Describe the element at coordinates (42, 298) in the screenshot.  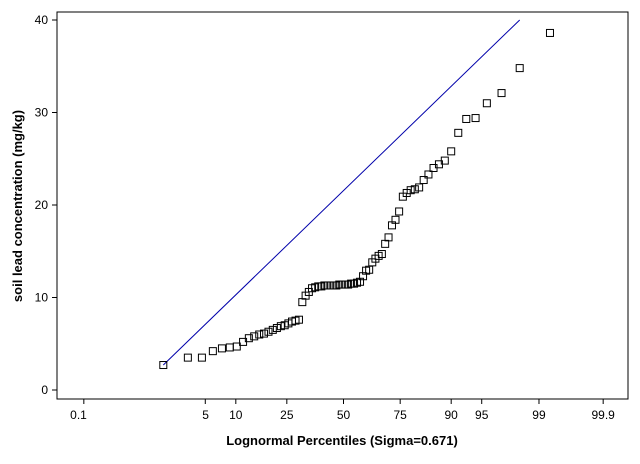
I see `y-tick-label: 10` at that location.